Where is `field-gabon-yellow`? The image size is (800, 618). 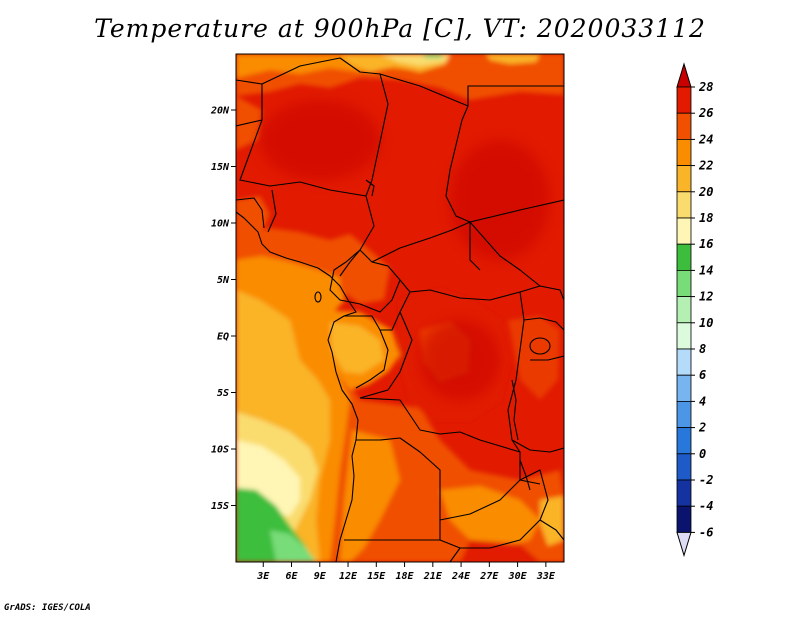
field-gabon-yellow is located at coordinates (357, 348).